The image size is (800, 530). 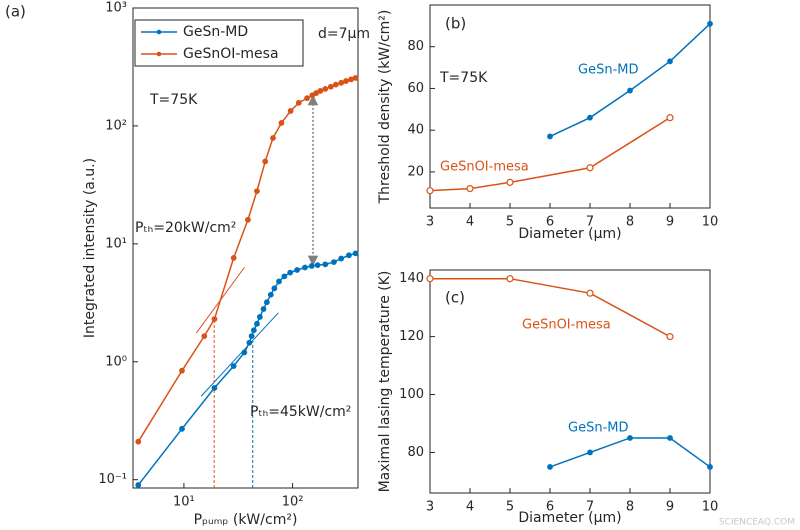 I want to click on y-tick-label: 120, so click(x=411, y=336).